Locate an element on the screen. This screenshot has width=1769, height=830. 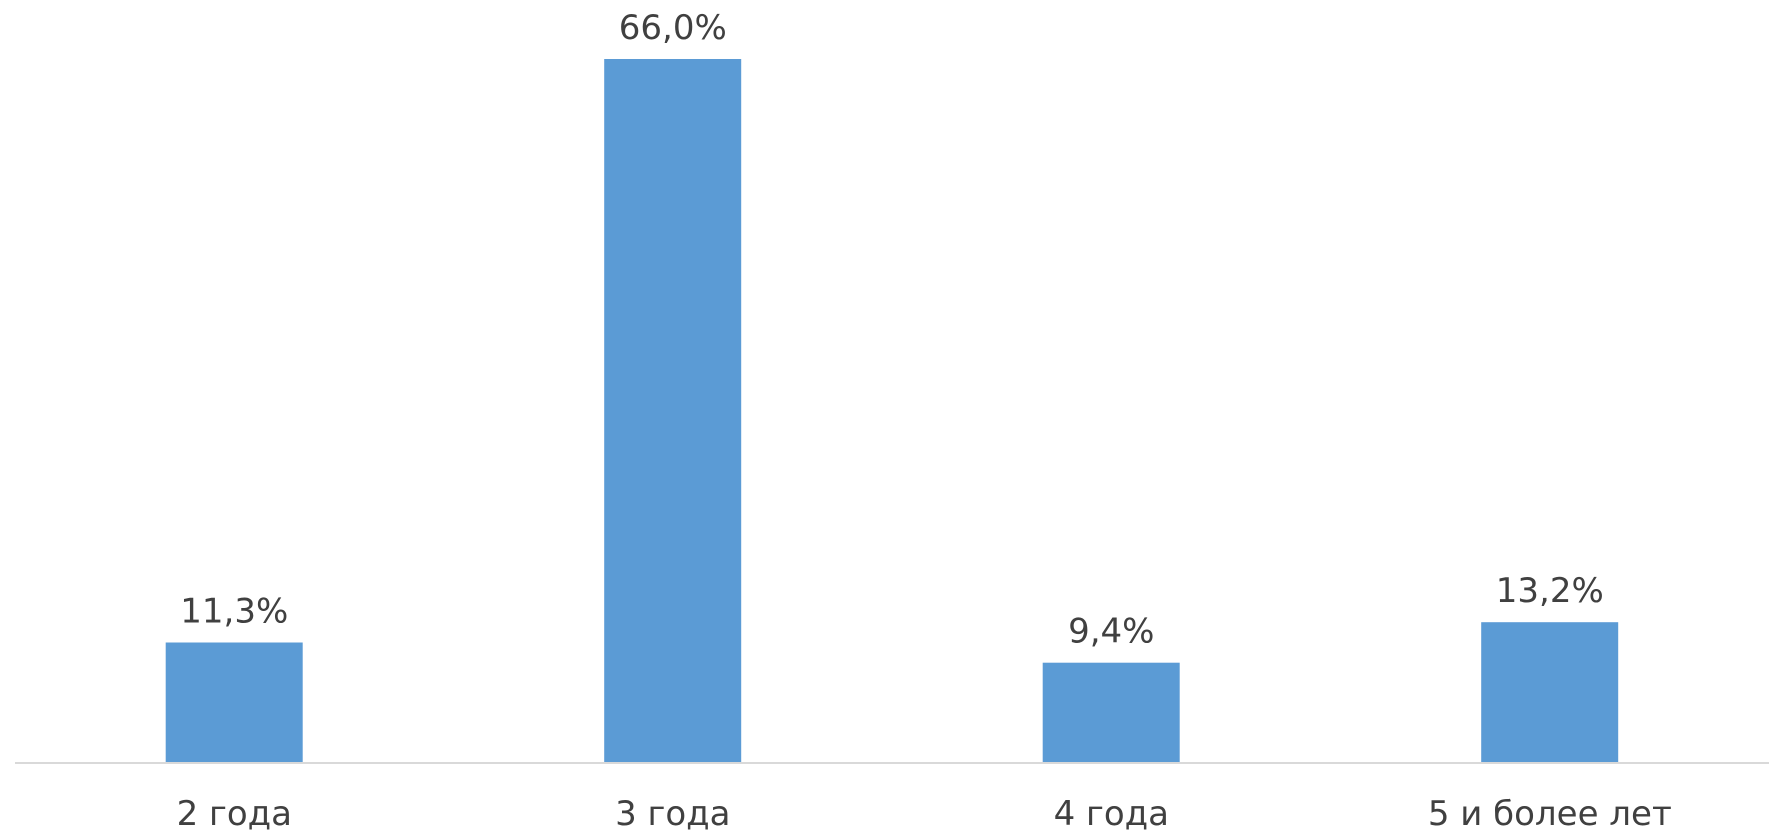
category-label: 4 года is located at coordinates (1111, 812).